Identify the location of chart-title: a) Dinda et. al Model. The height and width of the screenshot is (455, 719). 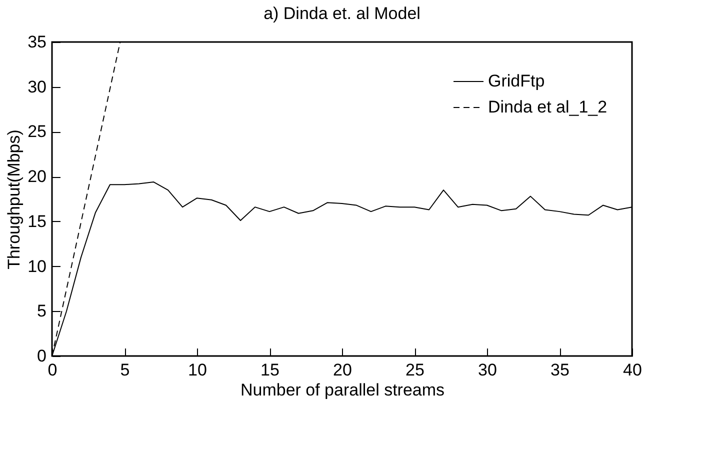
(342, 13).